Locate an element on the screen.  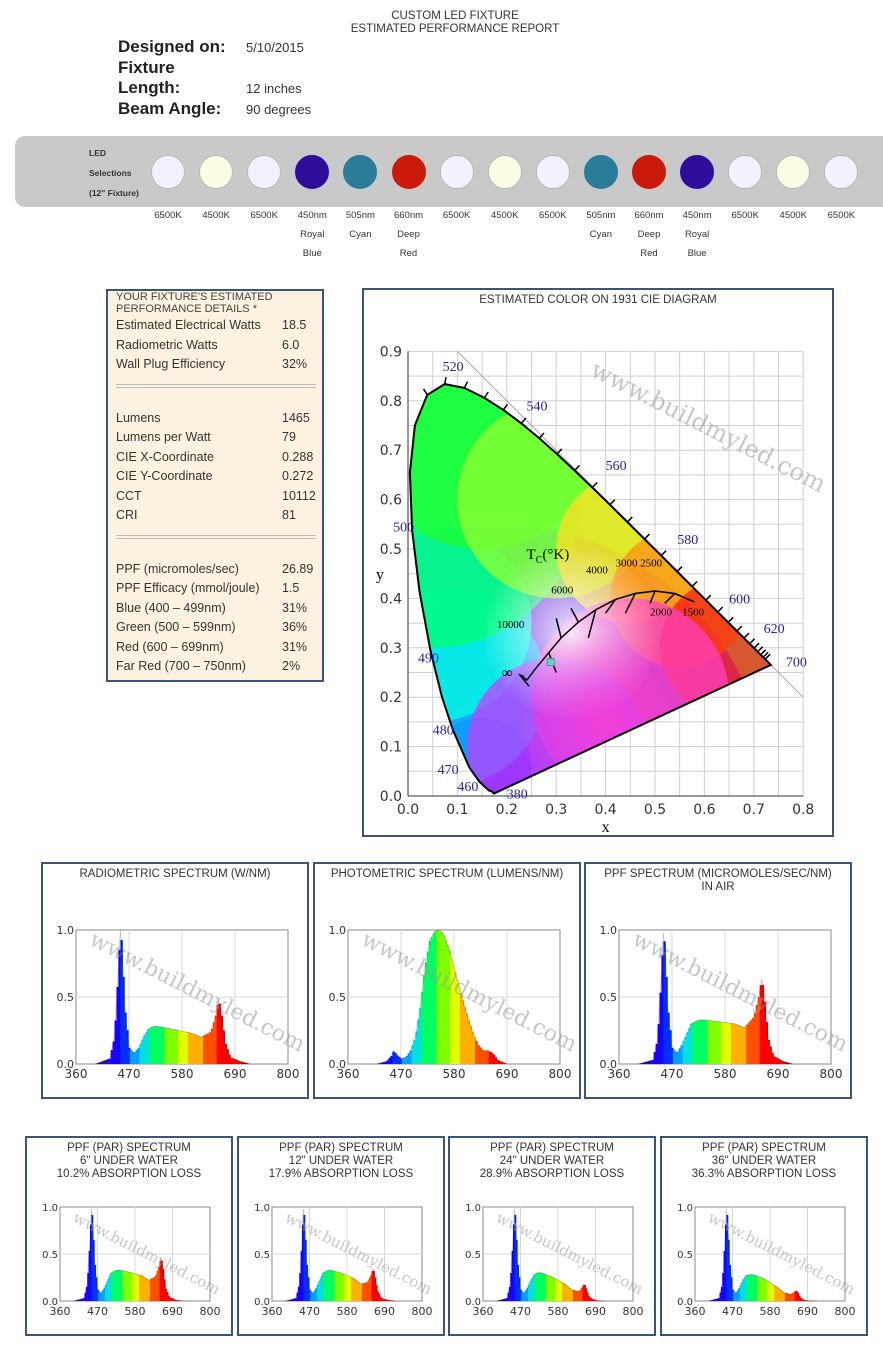
chart-title: RADIOMETRIC SPECTRUM (W/NM) is located at coordinates (175, 874).